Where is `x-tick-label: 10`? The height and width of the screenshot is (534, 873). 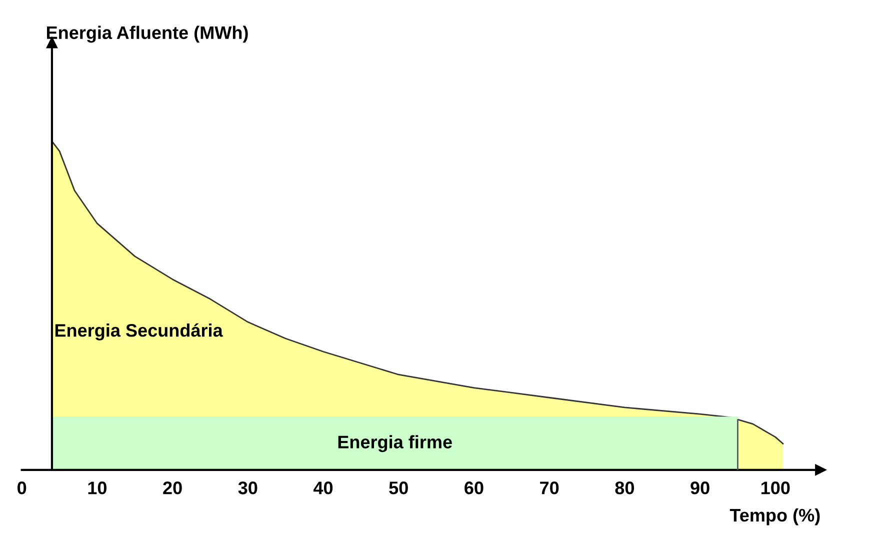 x-tick-label: 10 is located at coordinates (97, 488).